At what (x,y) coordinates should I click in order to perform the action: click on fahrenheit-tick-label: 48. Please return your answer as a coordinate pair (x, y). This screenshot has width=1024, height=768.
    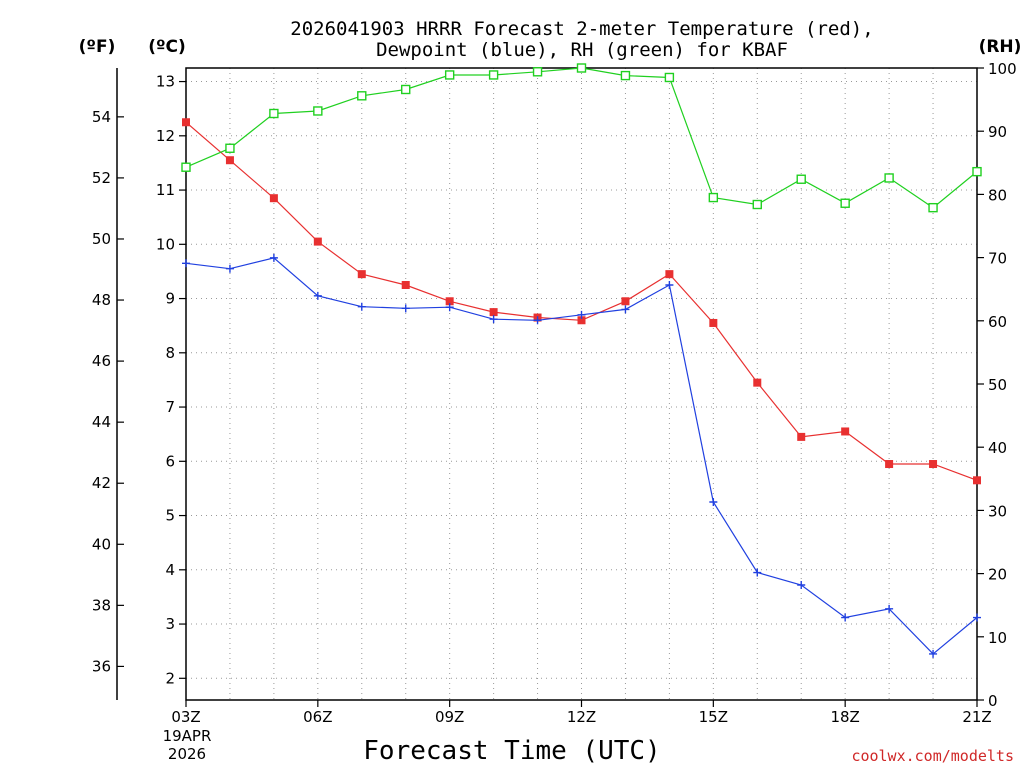
    Looking at the image, I should click on (101, 300).